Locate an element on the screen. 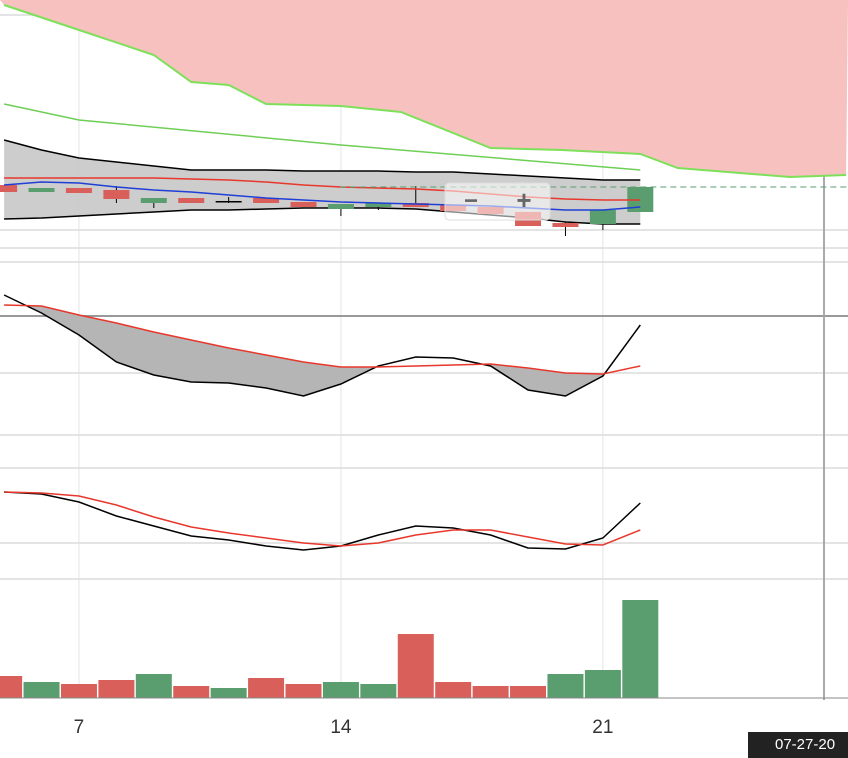 Image resolution: width=848 pixels, height=758 pixels. cursor-label: 07-27-20 is located at coordinates (805, 744).